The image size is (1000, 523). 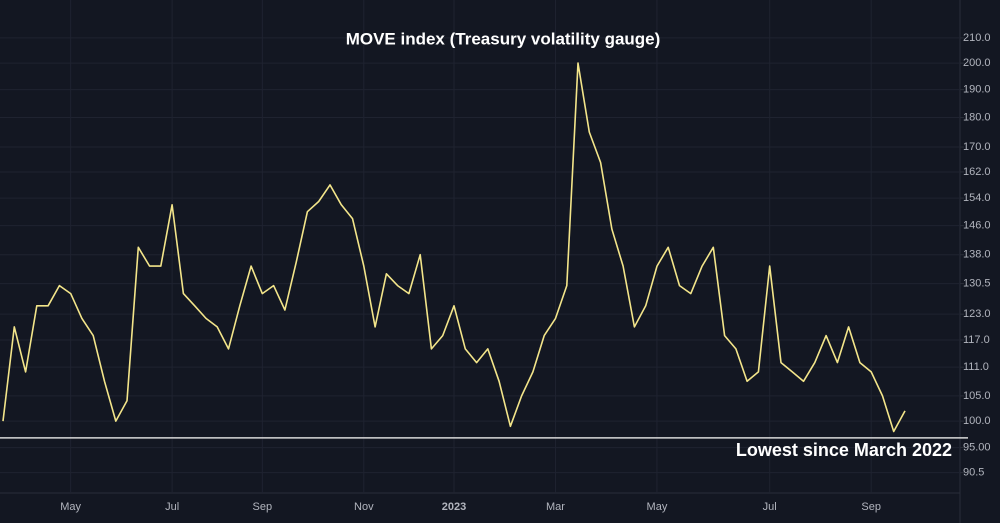 What do you see at coordinates (555, 507) in the screenshot?
I see `x-tick-label: Mar` at bounding box center [555, 507].